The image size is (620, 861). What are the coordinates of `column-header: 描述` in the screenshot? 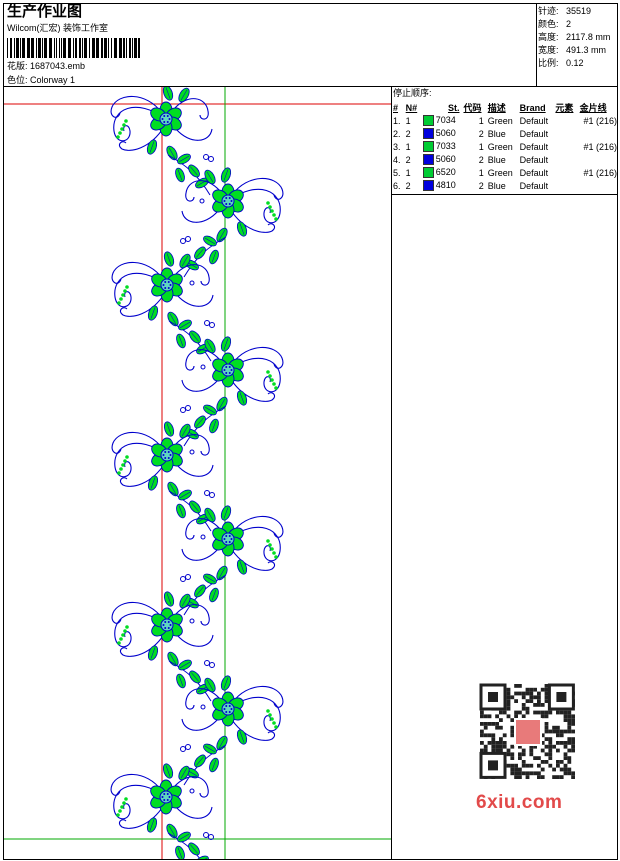 It's located at (496, 108).